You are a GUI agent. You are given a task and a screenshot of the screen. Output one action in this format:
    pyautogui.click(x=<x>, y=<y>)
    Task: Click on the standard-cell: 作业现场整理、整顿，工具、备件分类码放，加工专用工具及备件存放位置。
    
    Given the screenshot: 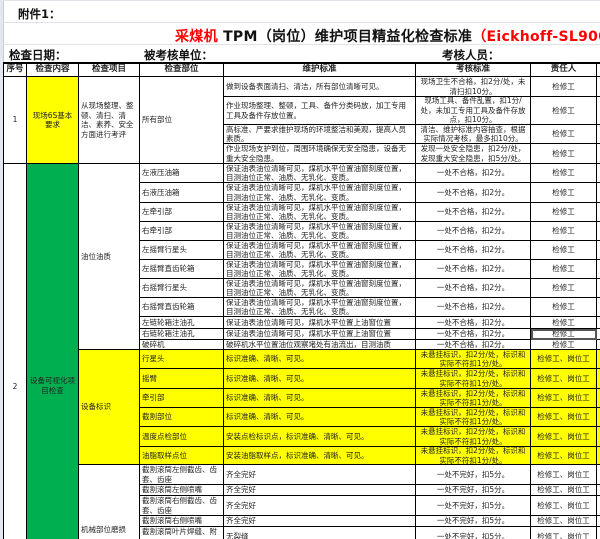 What is the action you would take?
    pyautogui.click(x=320, y=111)
    